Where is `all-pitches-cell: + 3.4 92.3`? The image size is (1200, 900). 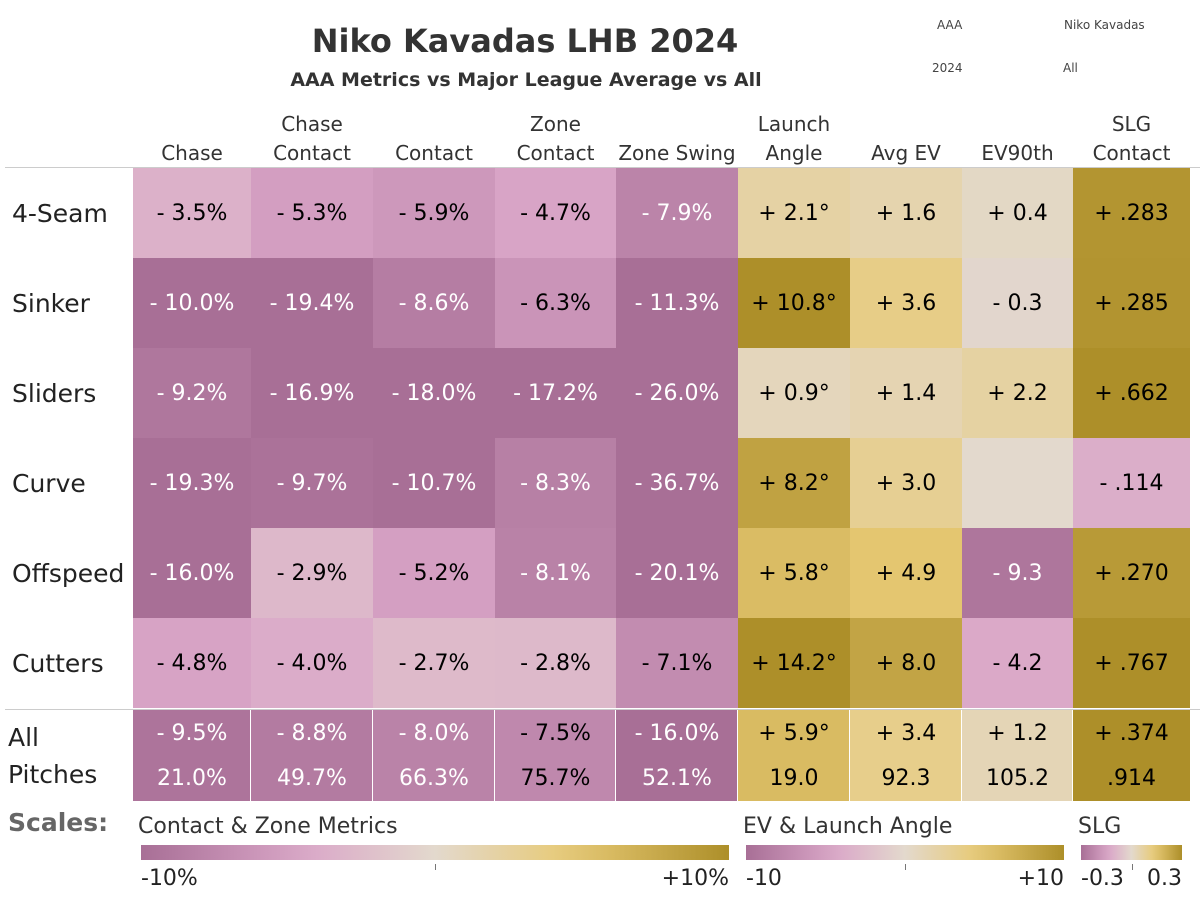
all-pitches-cell: + 3.4 92.3 is located at coordinates (906, 755).